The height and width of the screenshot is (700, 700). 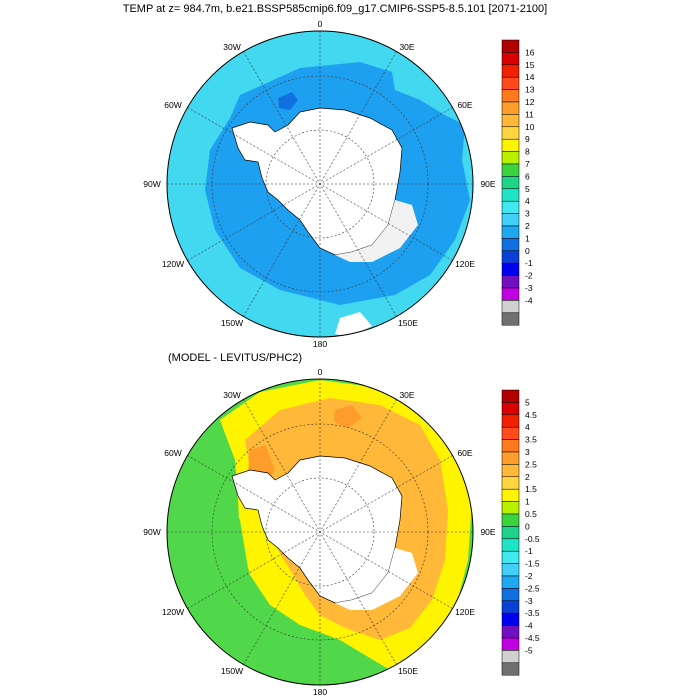 What do you see at coordinates (231, 395) in the screenshot?
I see `panel2-lon-30w: 30W` at bounding box center [231, 395].